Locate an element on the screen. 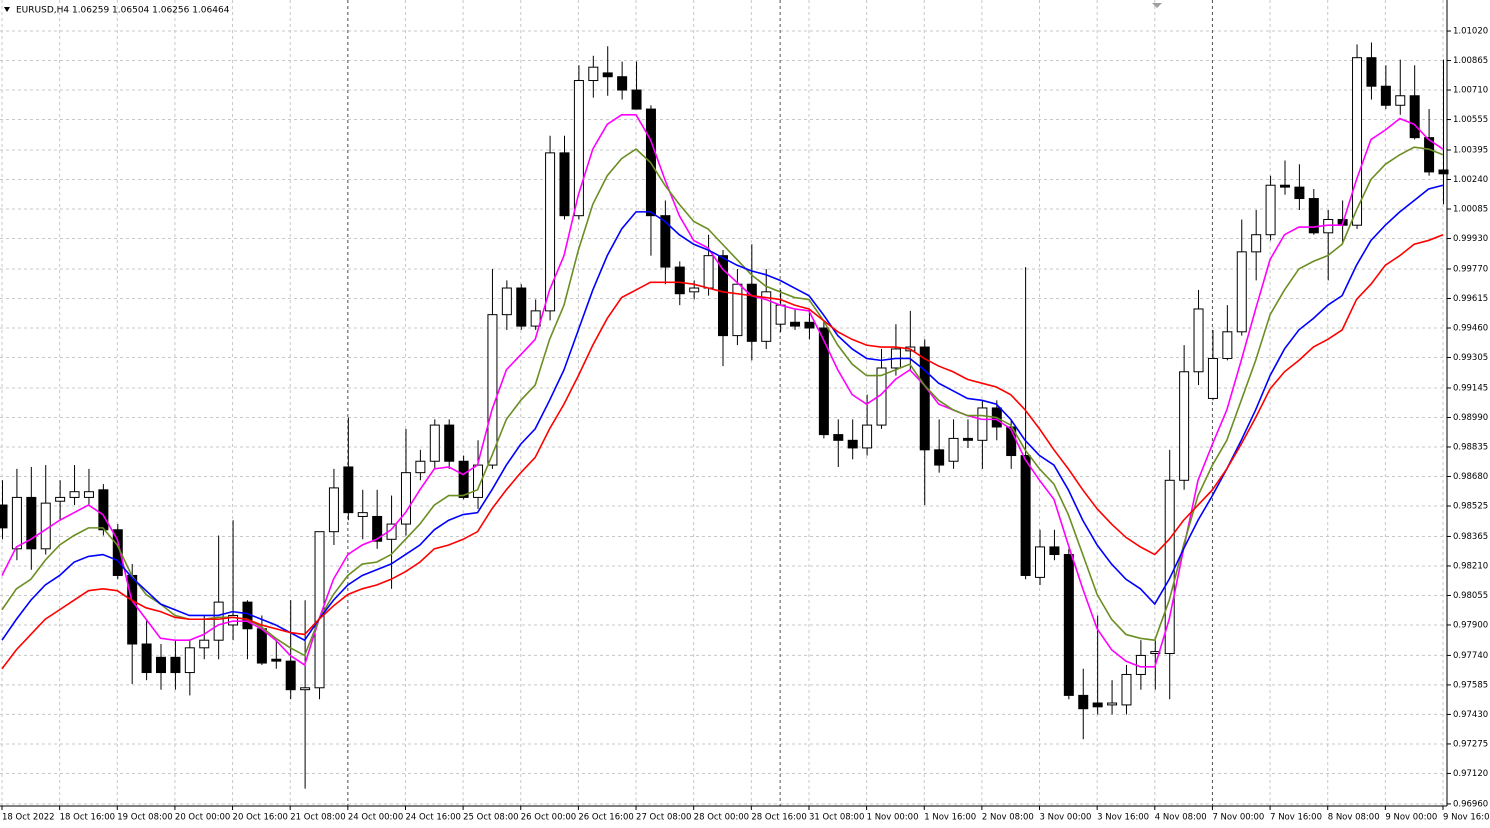 This screenshot has height=828, width=1490. x-tick-label: 1 Nov 16:00 is located at coordinates (950, 818).